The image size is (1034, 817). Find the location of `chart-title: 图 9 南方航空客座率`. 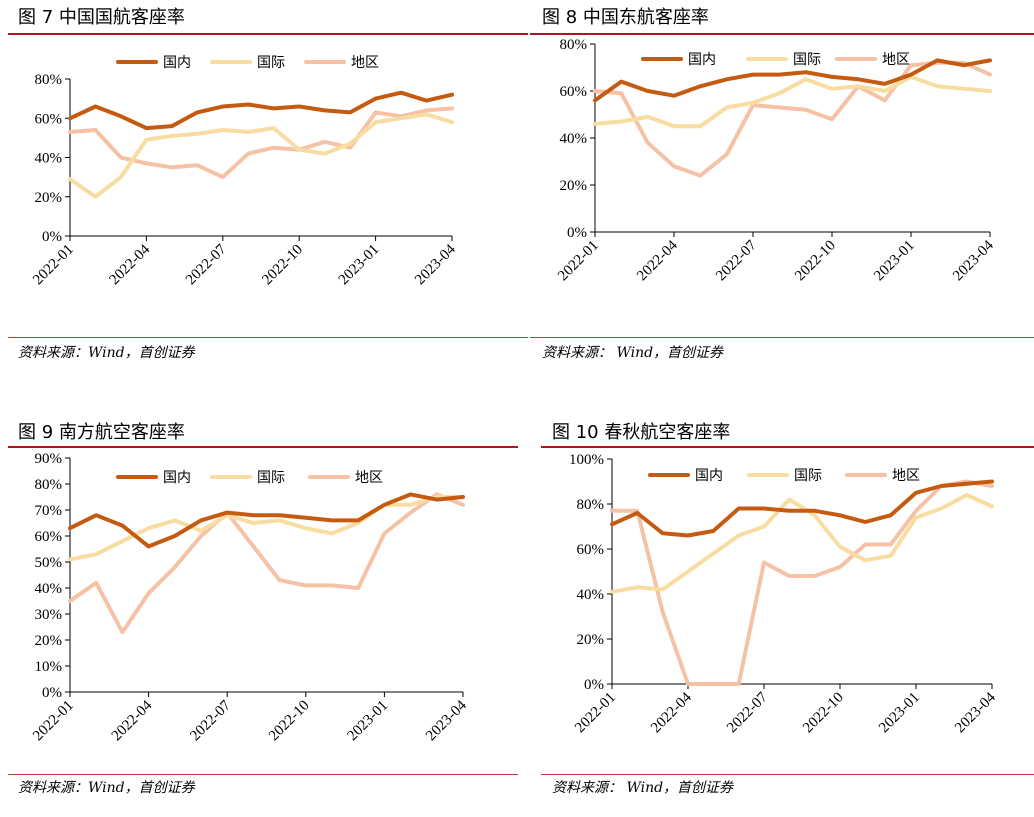

chart-title: 图 9 南方航空客座率 is located at coordinates (101, 432).